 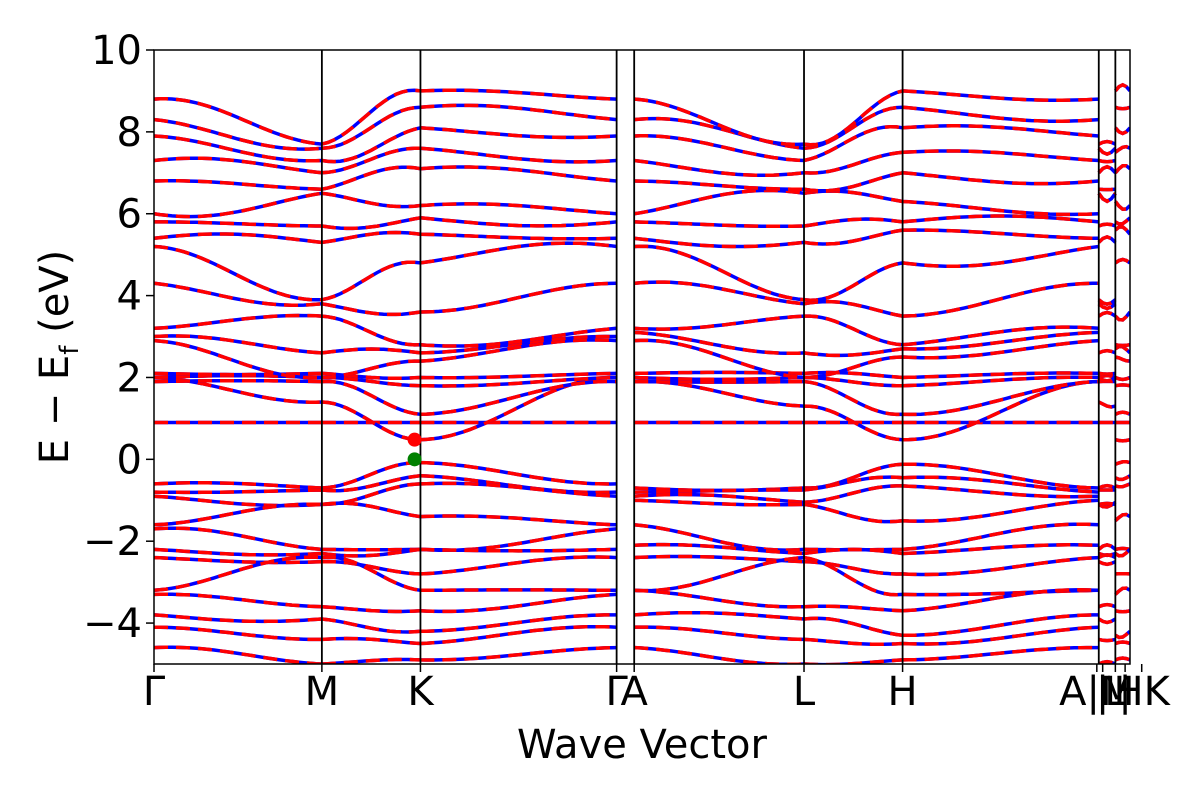 What do you see at coordinates (116, 51) in the screenshot?
I see `y-tick-label: 10` at bounding box center [116, 51].